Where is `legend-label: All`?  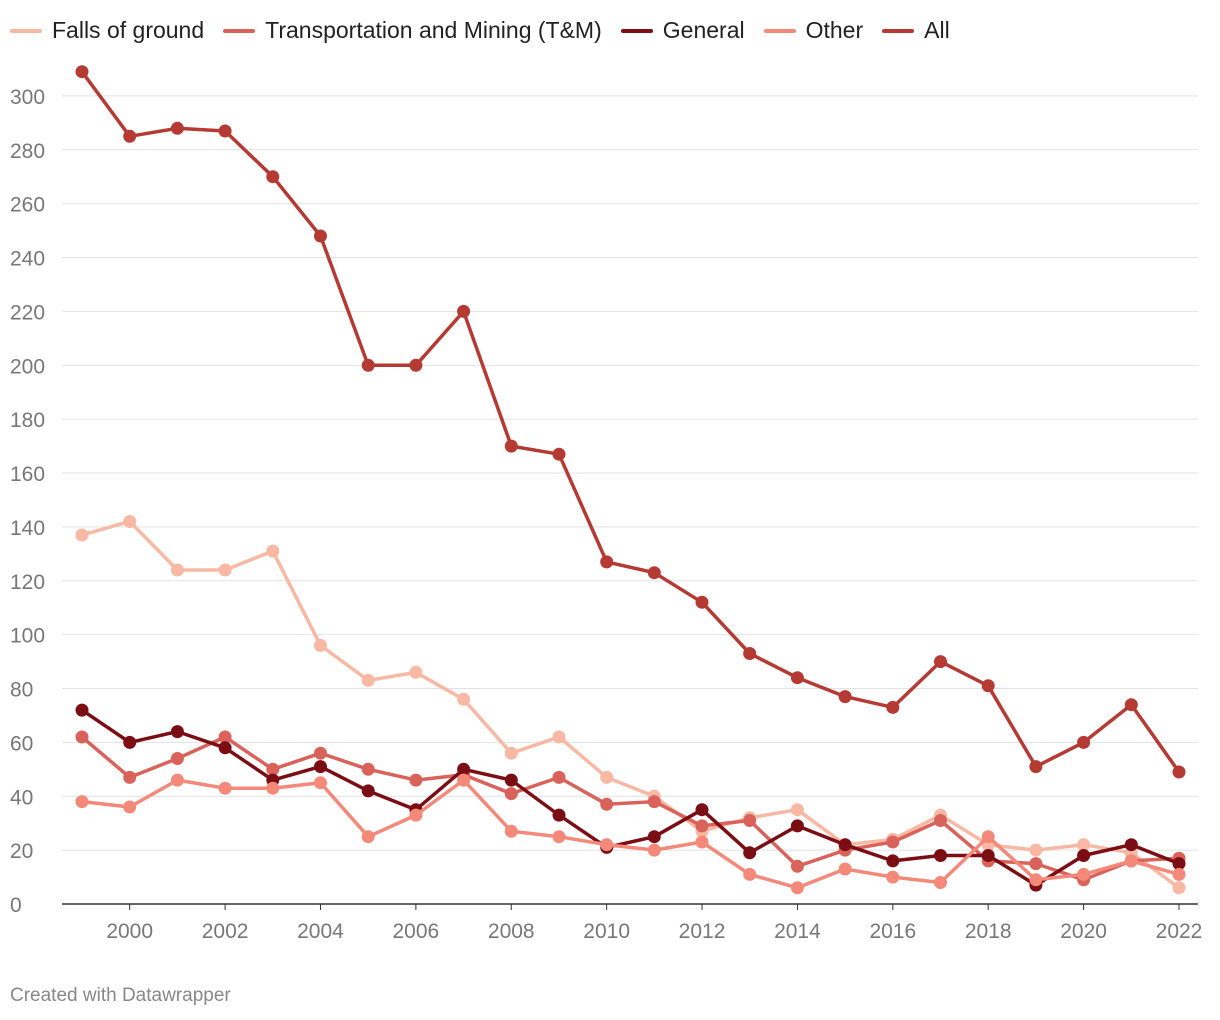
legend-label: All is located at coordinates (937, 30).